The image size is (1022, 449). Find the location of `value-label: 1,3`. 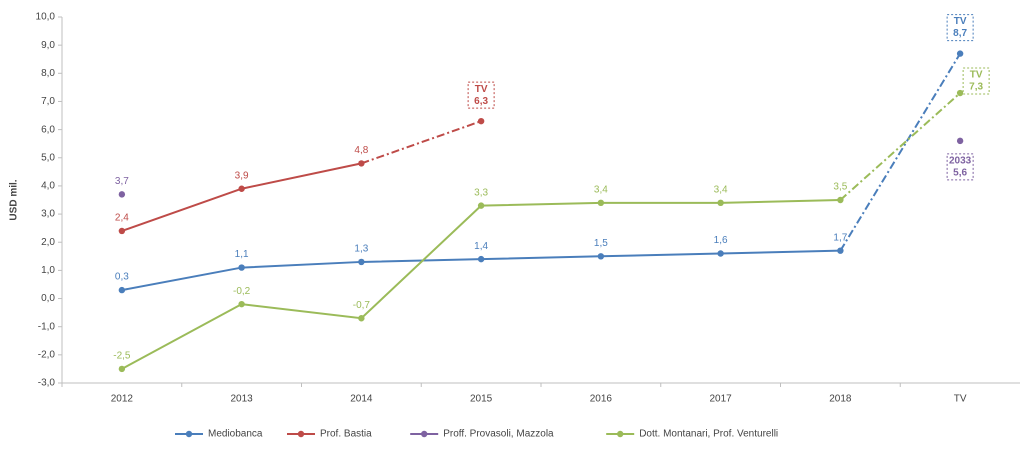

value-label: 1,3 is located at coordinates (361, 249).